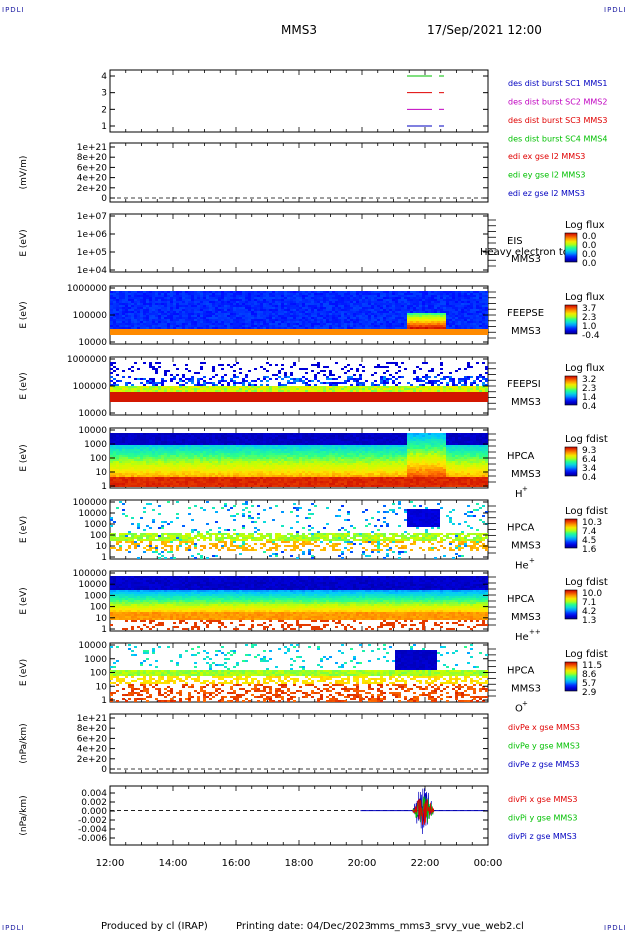 Image resolution: width=630 pixels, height=934 pixels. What do you see at coordinates (92, 821) in the screenshot?
I see `ytick-label: -0.002` at bounding box center [92, 821].